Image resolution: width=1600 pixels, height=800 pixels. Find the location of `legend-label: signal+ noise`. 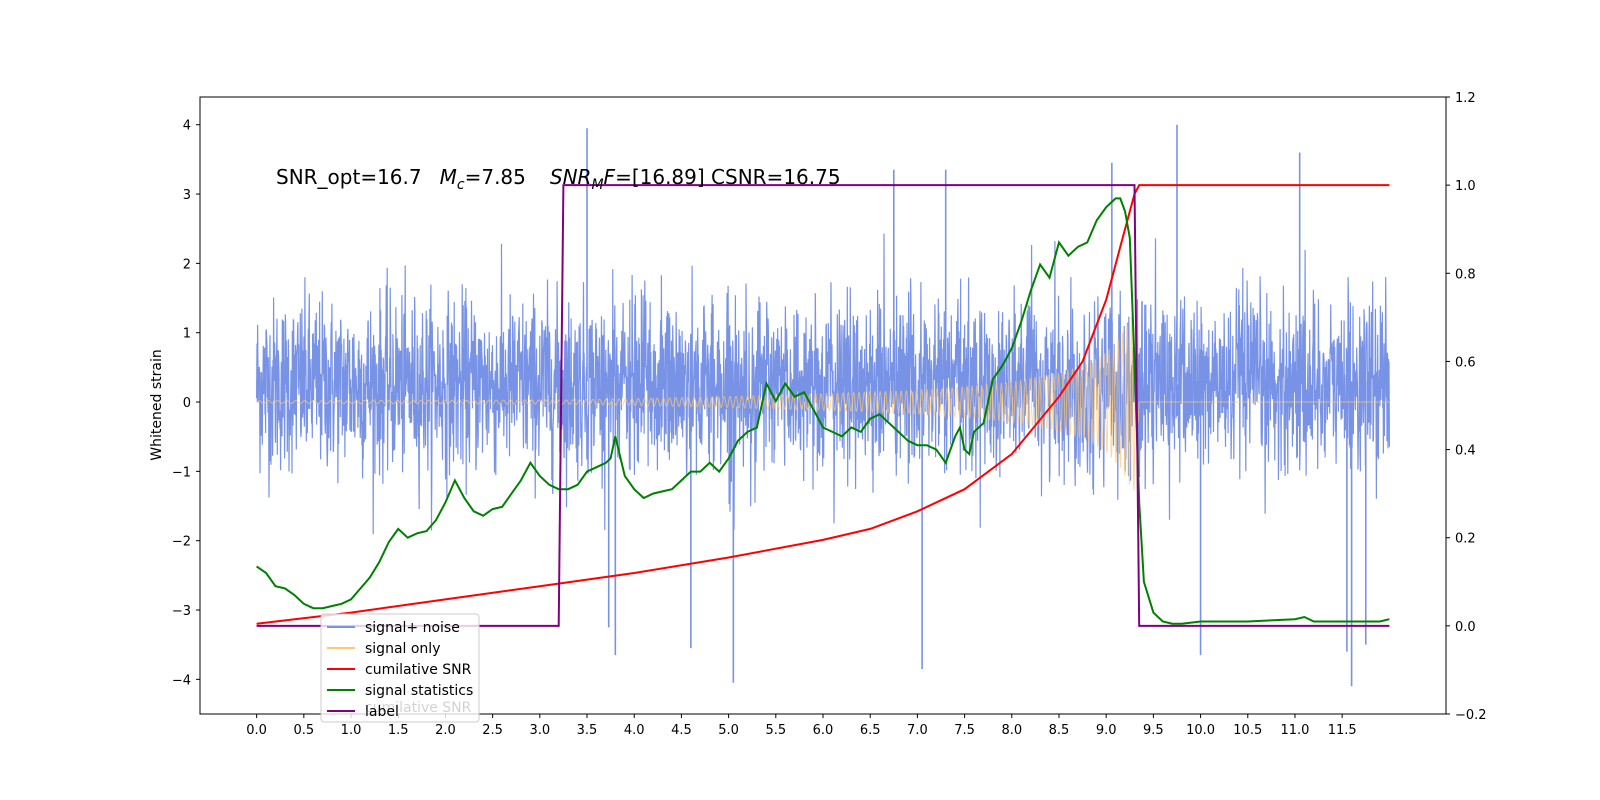

legend-label: signal+ noise is located at coordinates (412, 628).